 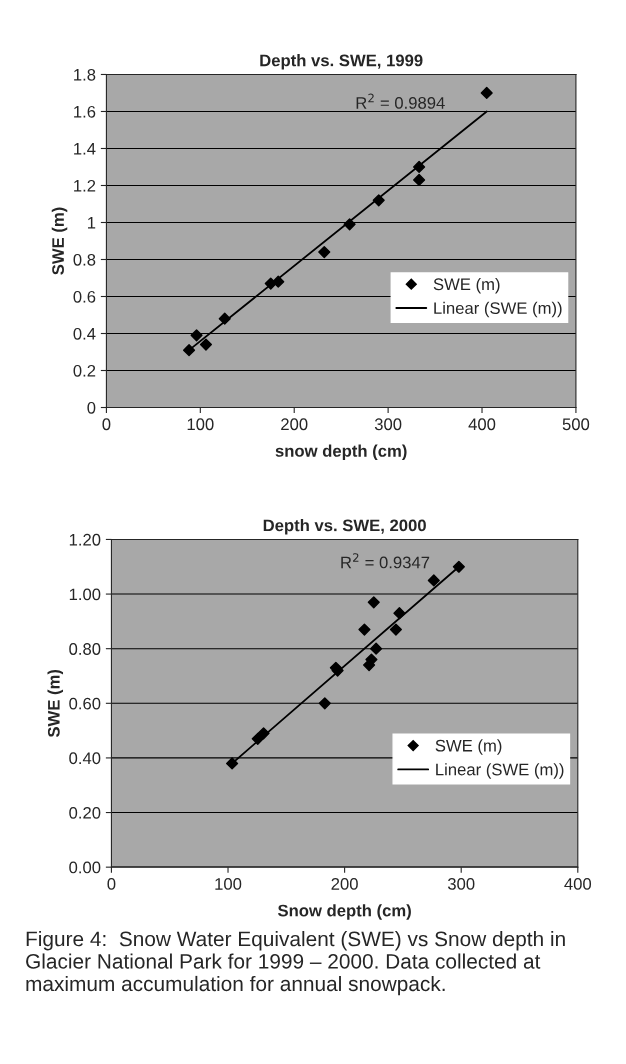 What do you see at coordinates (92, 223) in the screenshot?
I see `y-tick-label: 1` at bounding box center [92, 223].